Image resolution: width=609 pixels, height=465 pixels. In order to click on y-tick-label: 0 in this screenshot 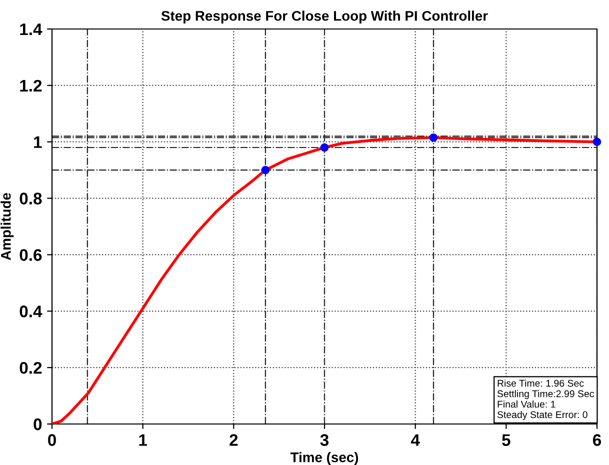, I will do `click(38, 424)`.